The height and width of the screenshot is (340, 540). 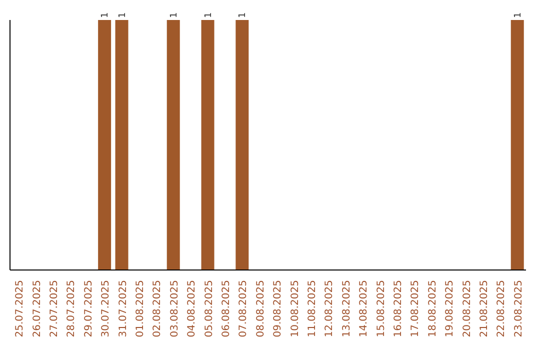 I want to click on x-tick-label: 02.08.2025, so click(x=158, y=309).